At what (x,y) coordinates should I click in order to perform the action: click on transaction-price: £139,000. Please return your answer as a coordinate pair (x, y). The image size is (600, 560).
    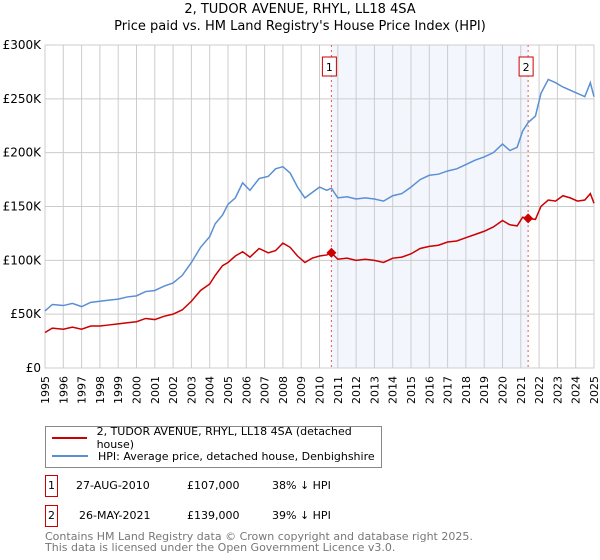
    Looking at the image, I should click on (213, 515).